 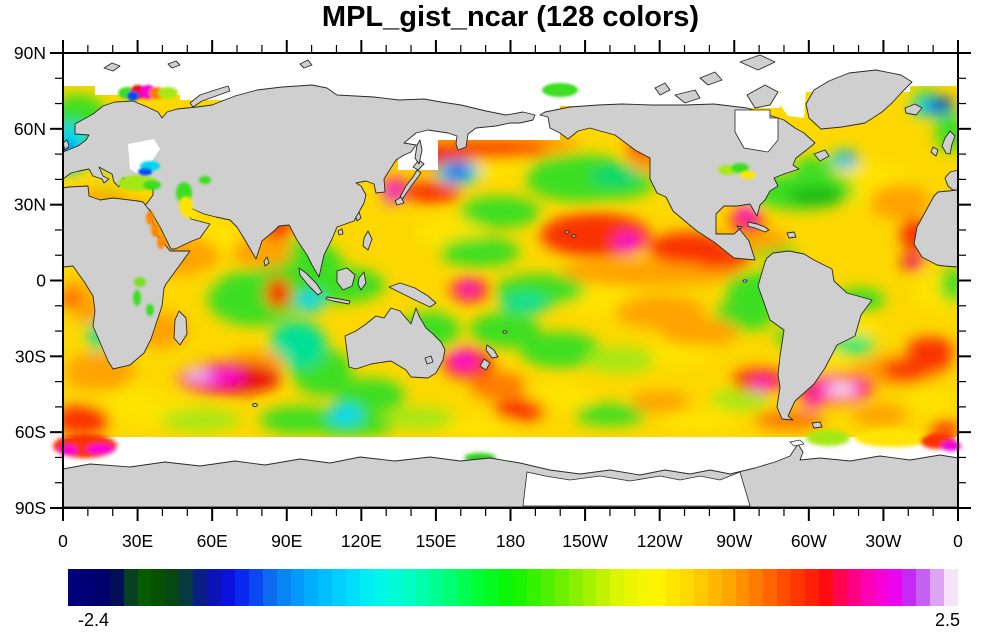 I want to click on arctic-island, so click(x=711, y=78).